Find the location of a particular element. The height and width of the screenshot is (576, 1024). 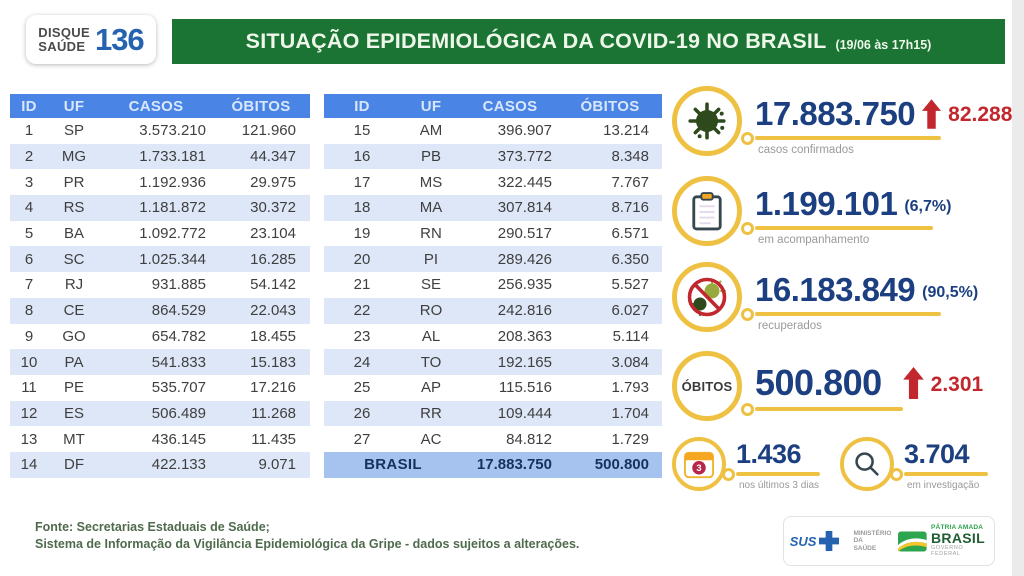

cell-uf: SC is located at coordinates (74, 259).